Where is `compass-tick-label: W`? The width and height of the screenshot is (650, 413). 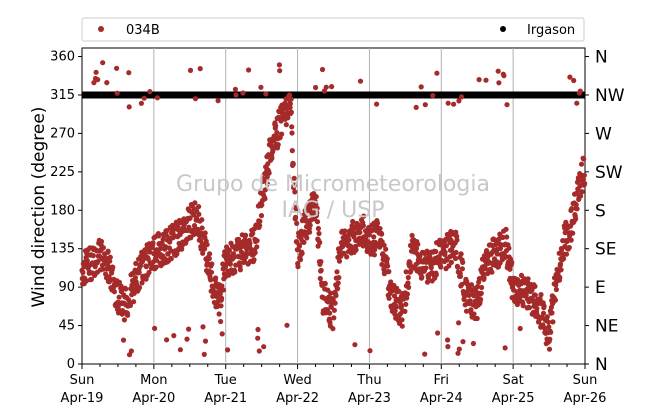
compass-tick-label: W is located at coordinates (603, 134).